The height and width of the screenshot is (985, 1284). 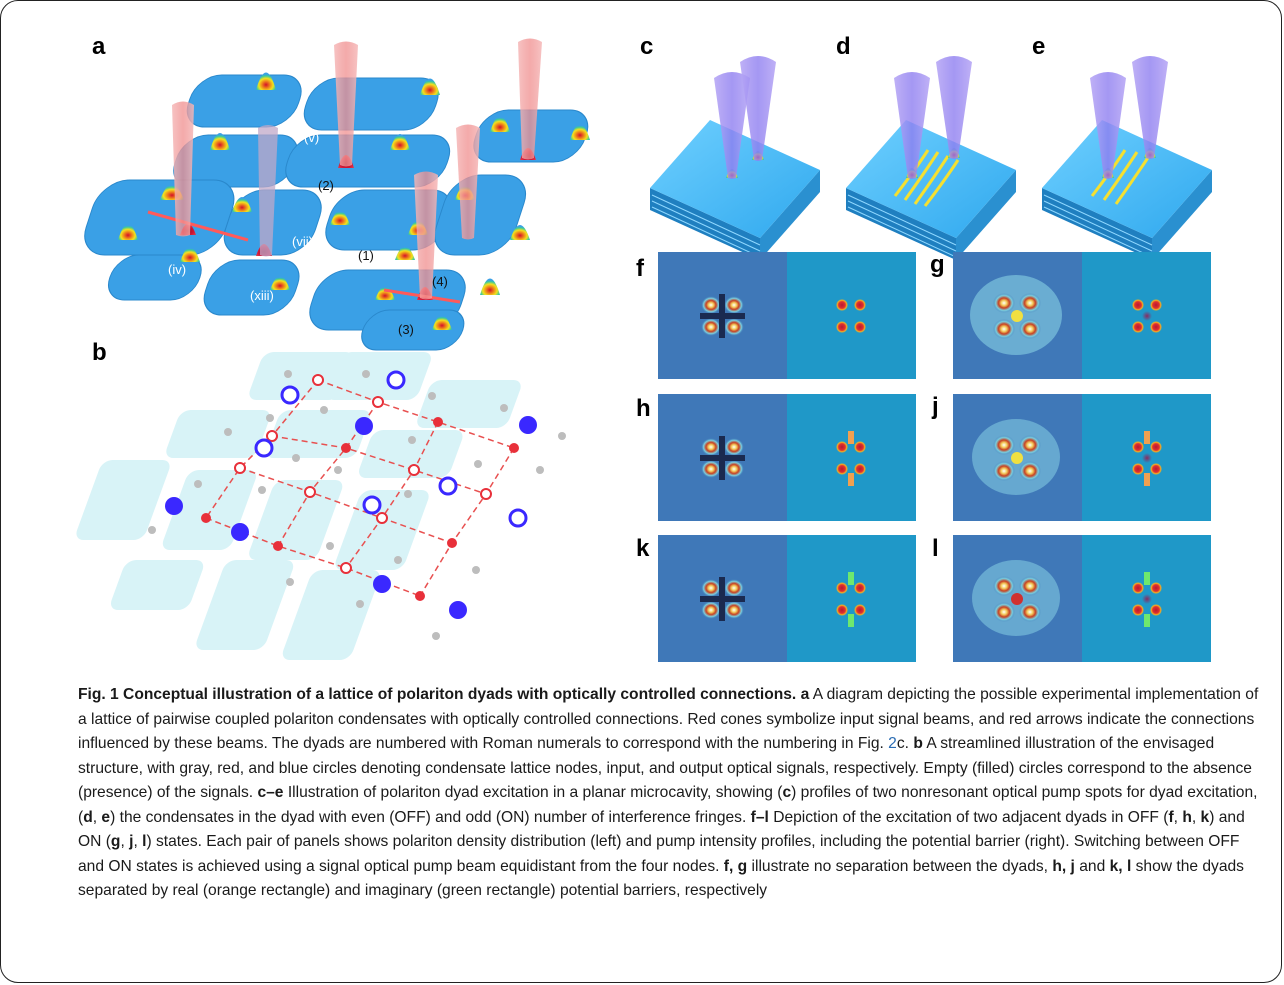 I want to click on lattice-nodes, so click(x=357, y=505).